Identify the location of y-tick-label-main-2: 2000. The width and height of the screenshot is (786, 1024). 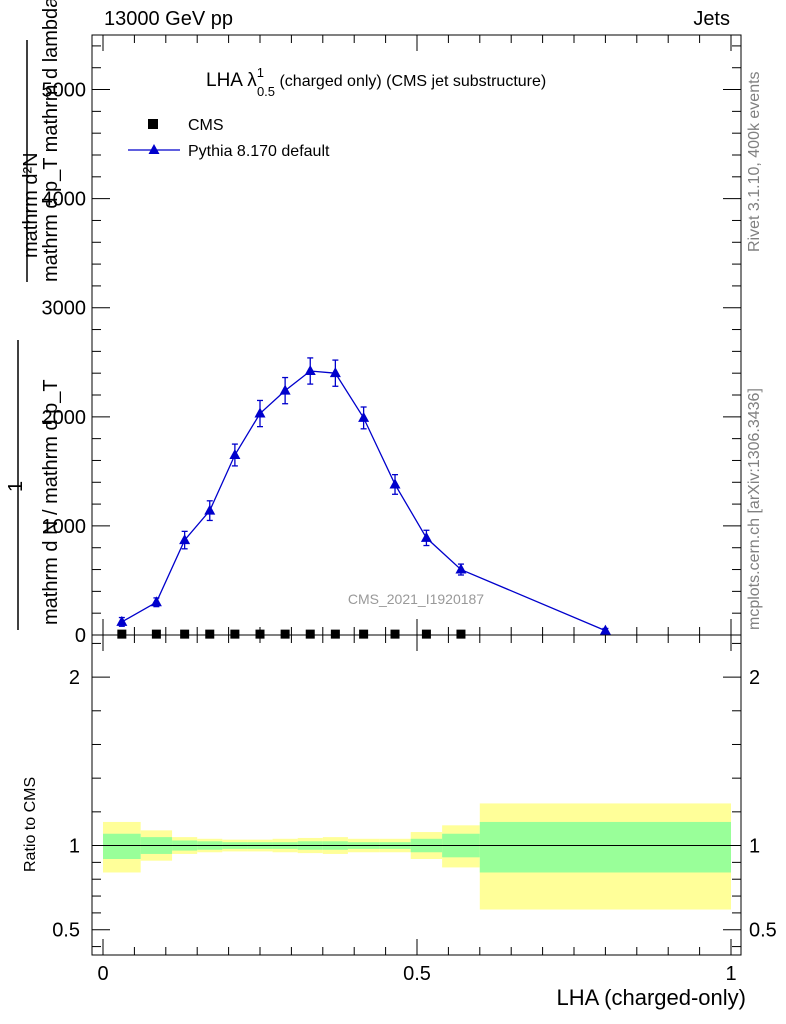
(64, 418).